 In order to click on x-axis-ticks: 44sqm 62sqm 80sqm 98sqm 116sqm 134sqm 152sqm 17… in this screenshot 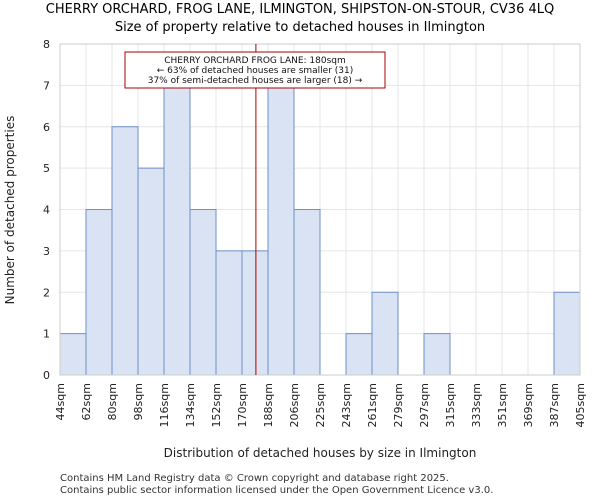, I will do `click(320, 405)`.